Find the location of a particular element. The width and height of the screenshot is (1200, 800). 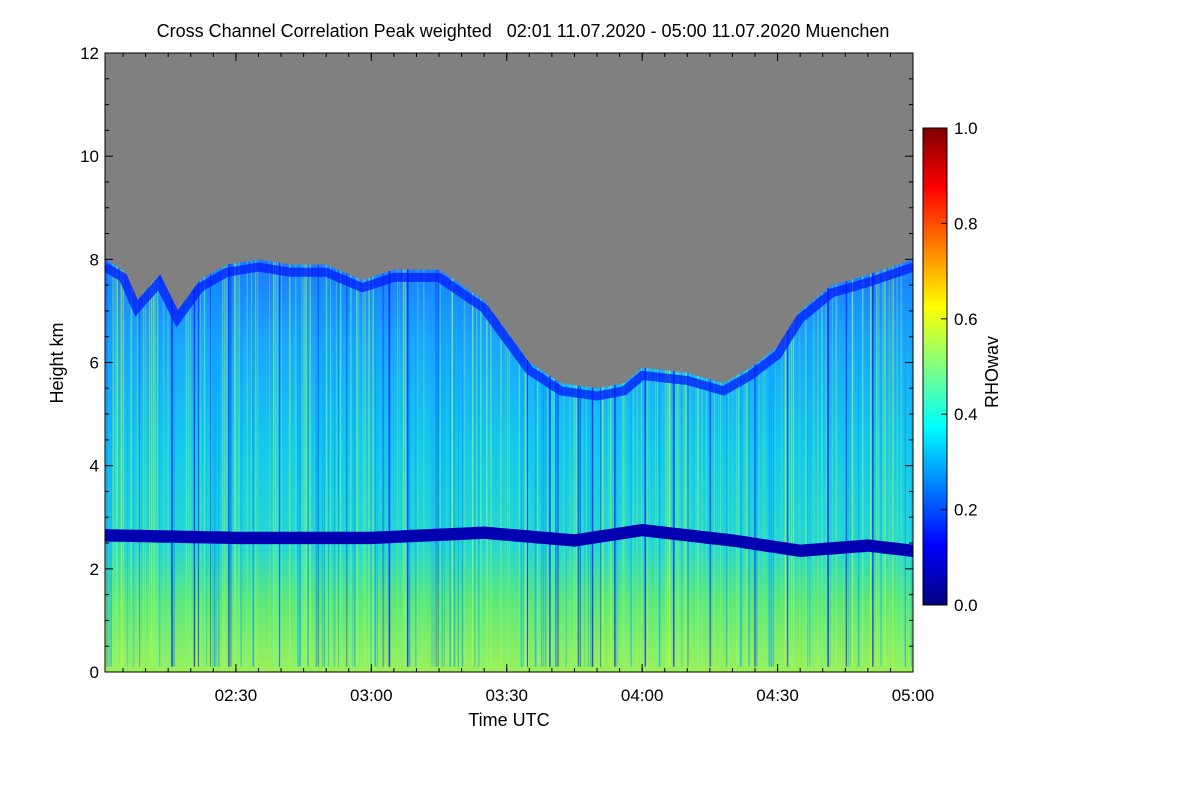

y-axis-label: Height km is located at coordinates (57, 362).